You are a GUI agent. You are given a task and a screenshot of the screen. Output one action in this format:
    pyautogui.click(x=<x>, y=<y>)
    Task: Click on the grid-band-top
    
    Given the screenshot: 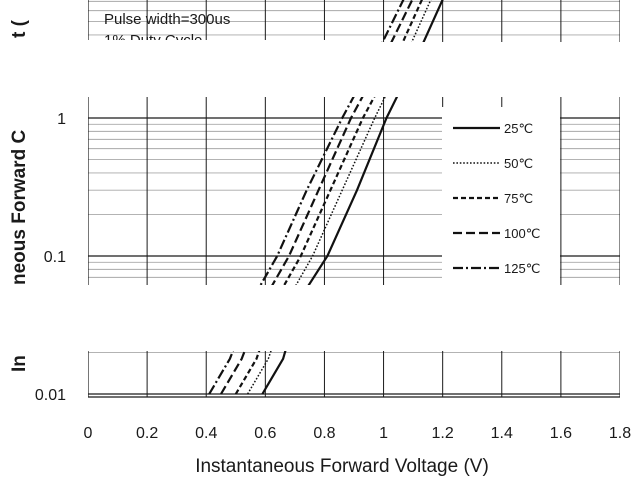 What is the action you would take?
    pyautogui.click(x=354, y=21)
    